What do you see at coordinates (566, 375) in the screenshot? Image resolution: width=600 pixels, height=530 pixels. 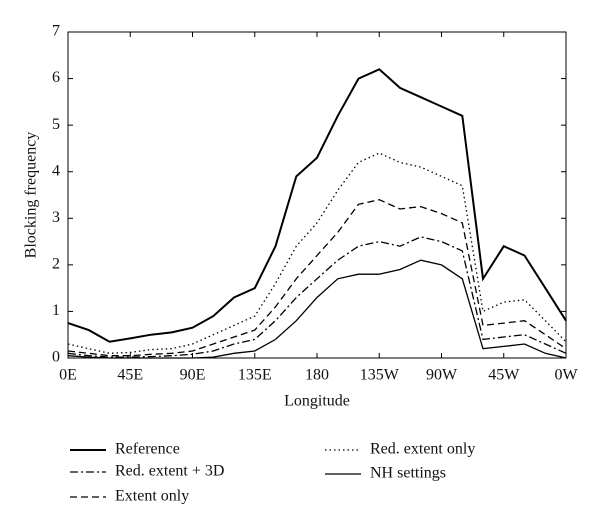 I see `x-tick-label: 0W` at bounding box center [566, 375].